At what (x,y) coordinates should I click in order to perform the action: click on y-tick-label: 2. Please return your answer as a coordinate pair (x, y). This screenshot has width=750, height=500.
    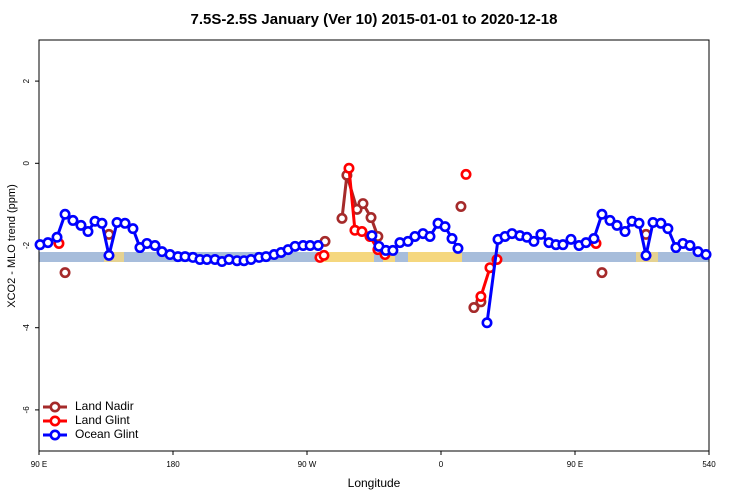
    Looking at the image, I should click on (26, 80).